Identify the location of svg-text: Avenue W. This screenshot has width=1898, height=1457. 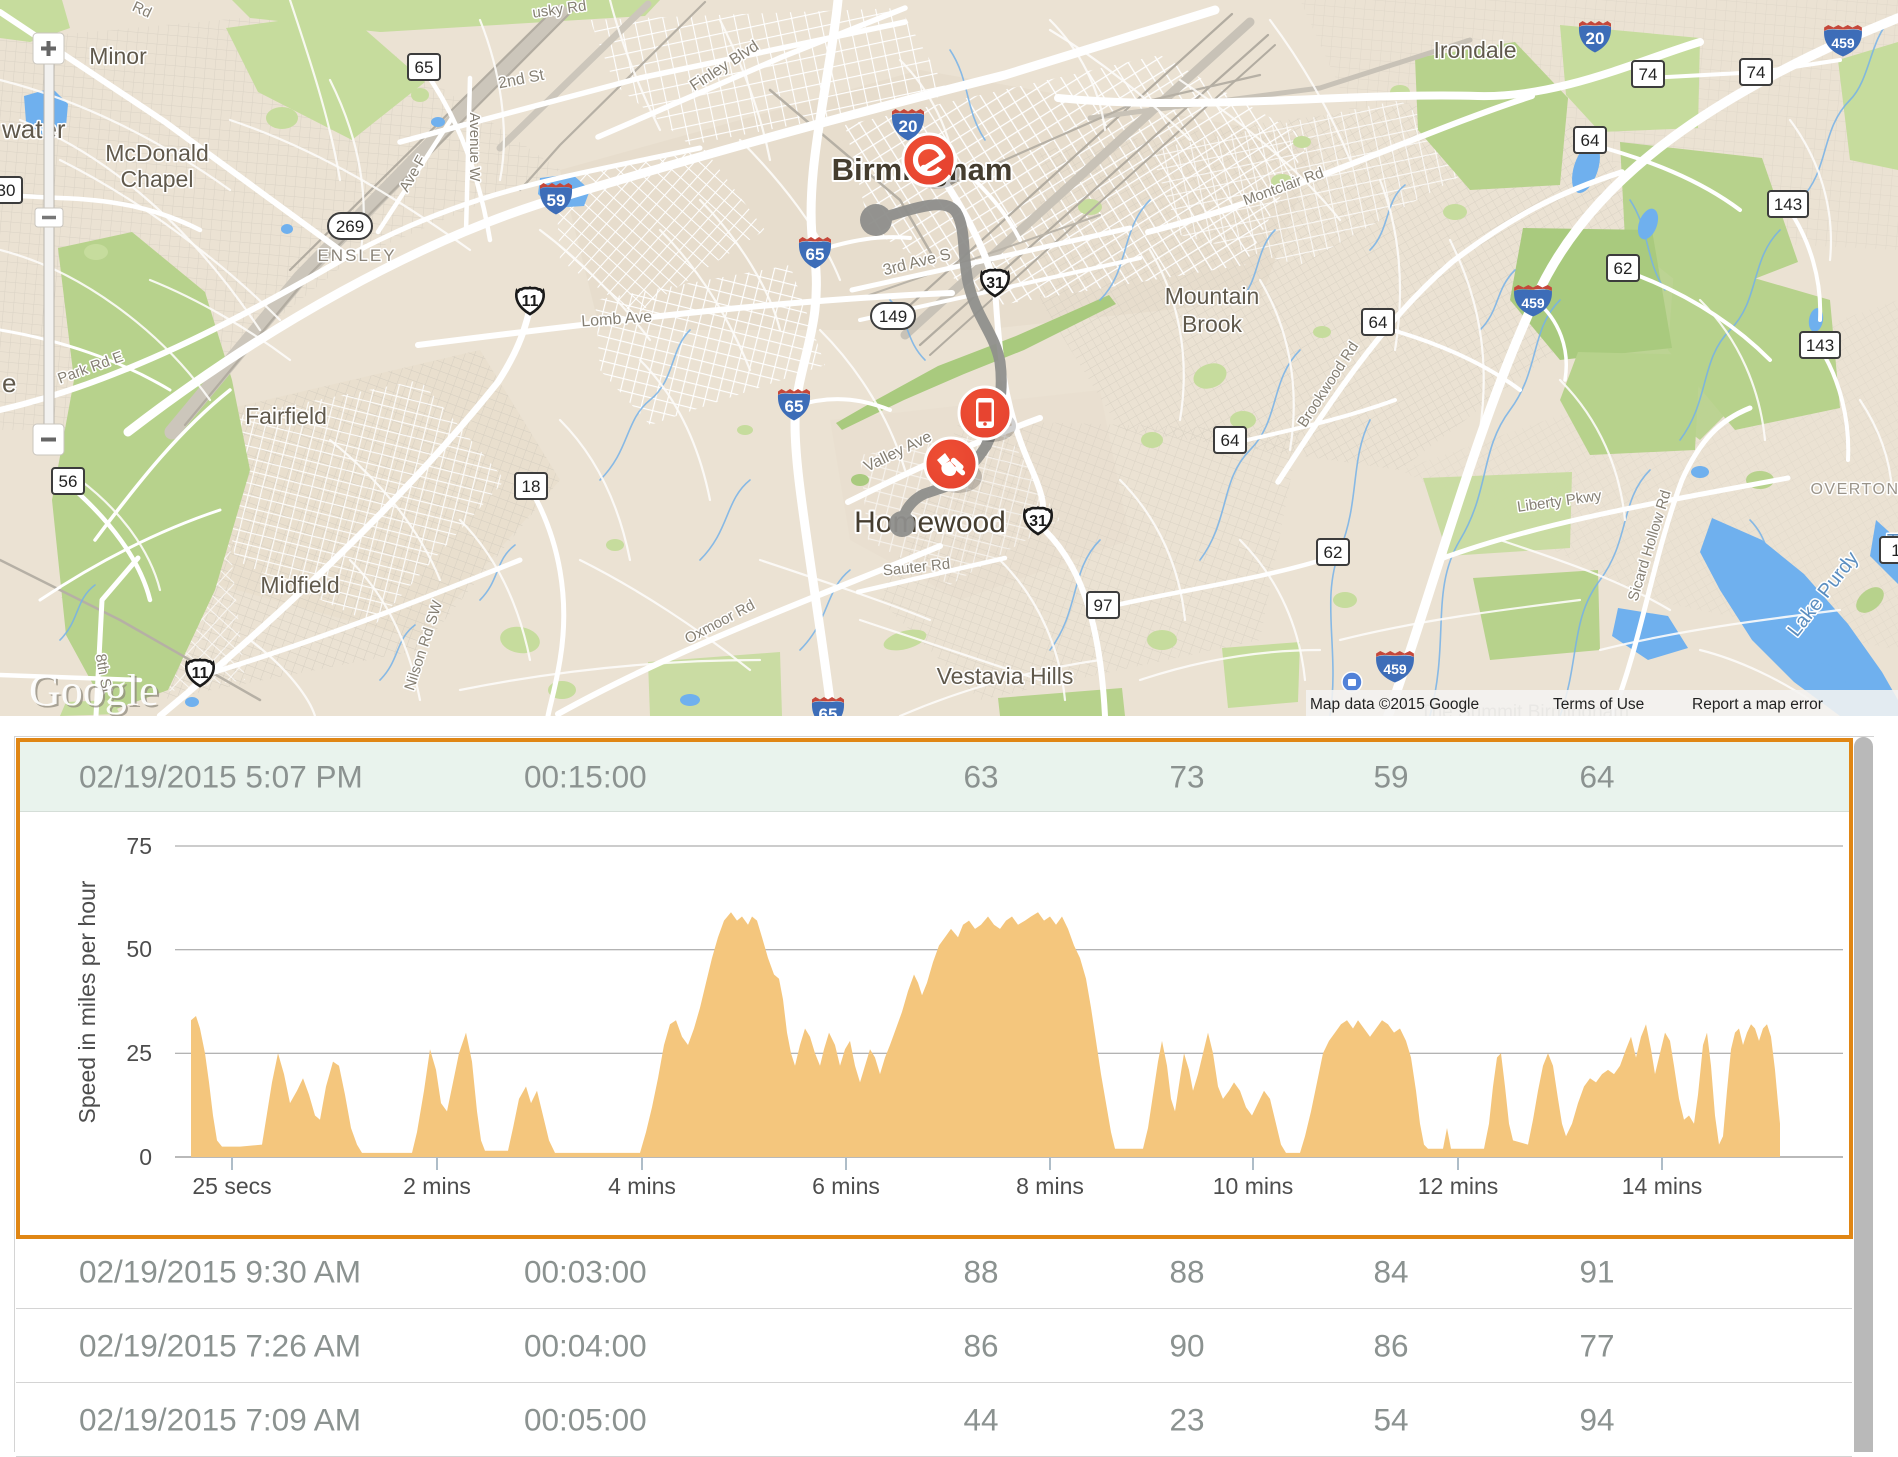
(474, 148).